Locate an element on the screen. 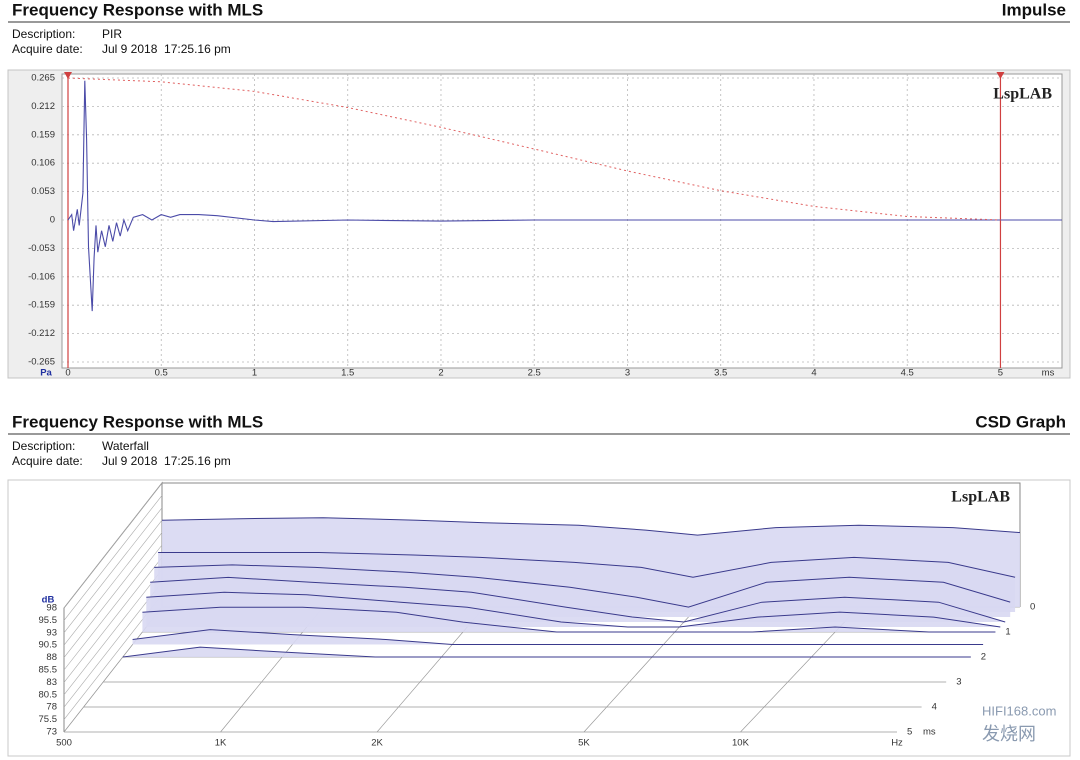  z-tick-label: 4 is located at coordinates (934, 707).